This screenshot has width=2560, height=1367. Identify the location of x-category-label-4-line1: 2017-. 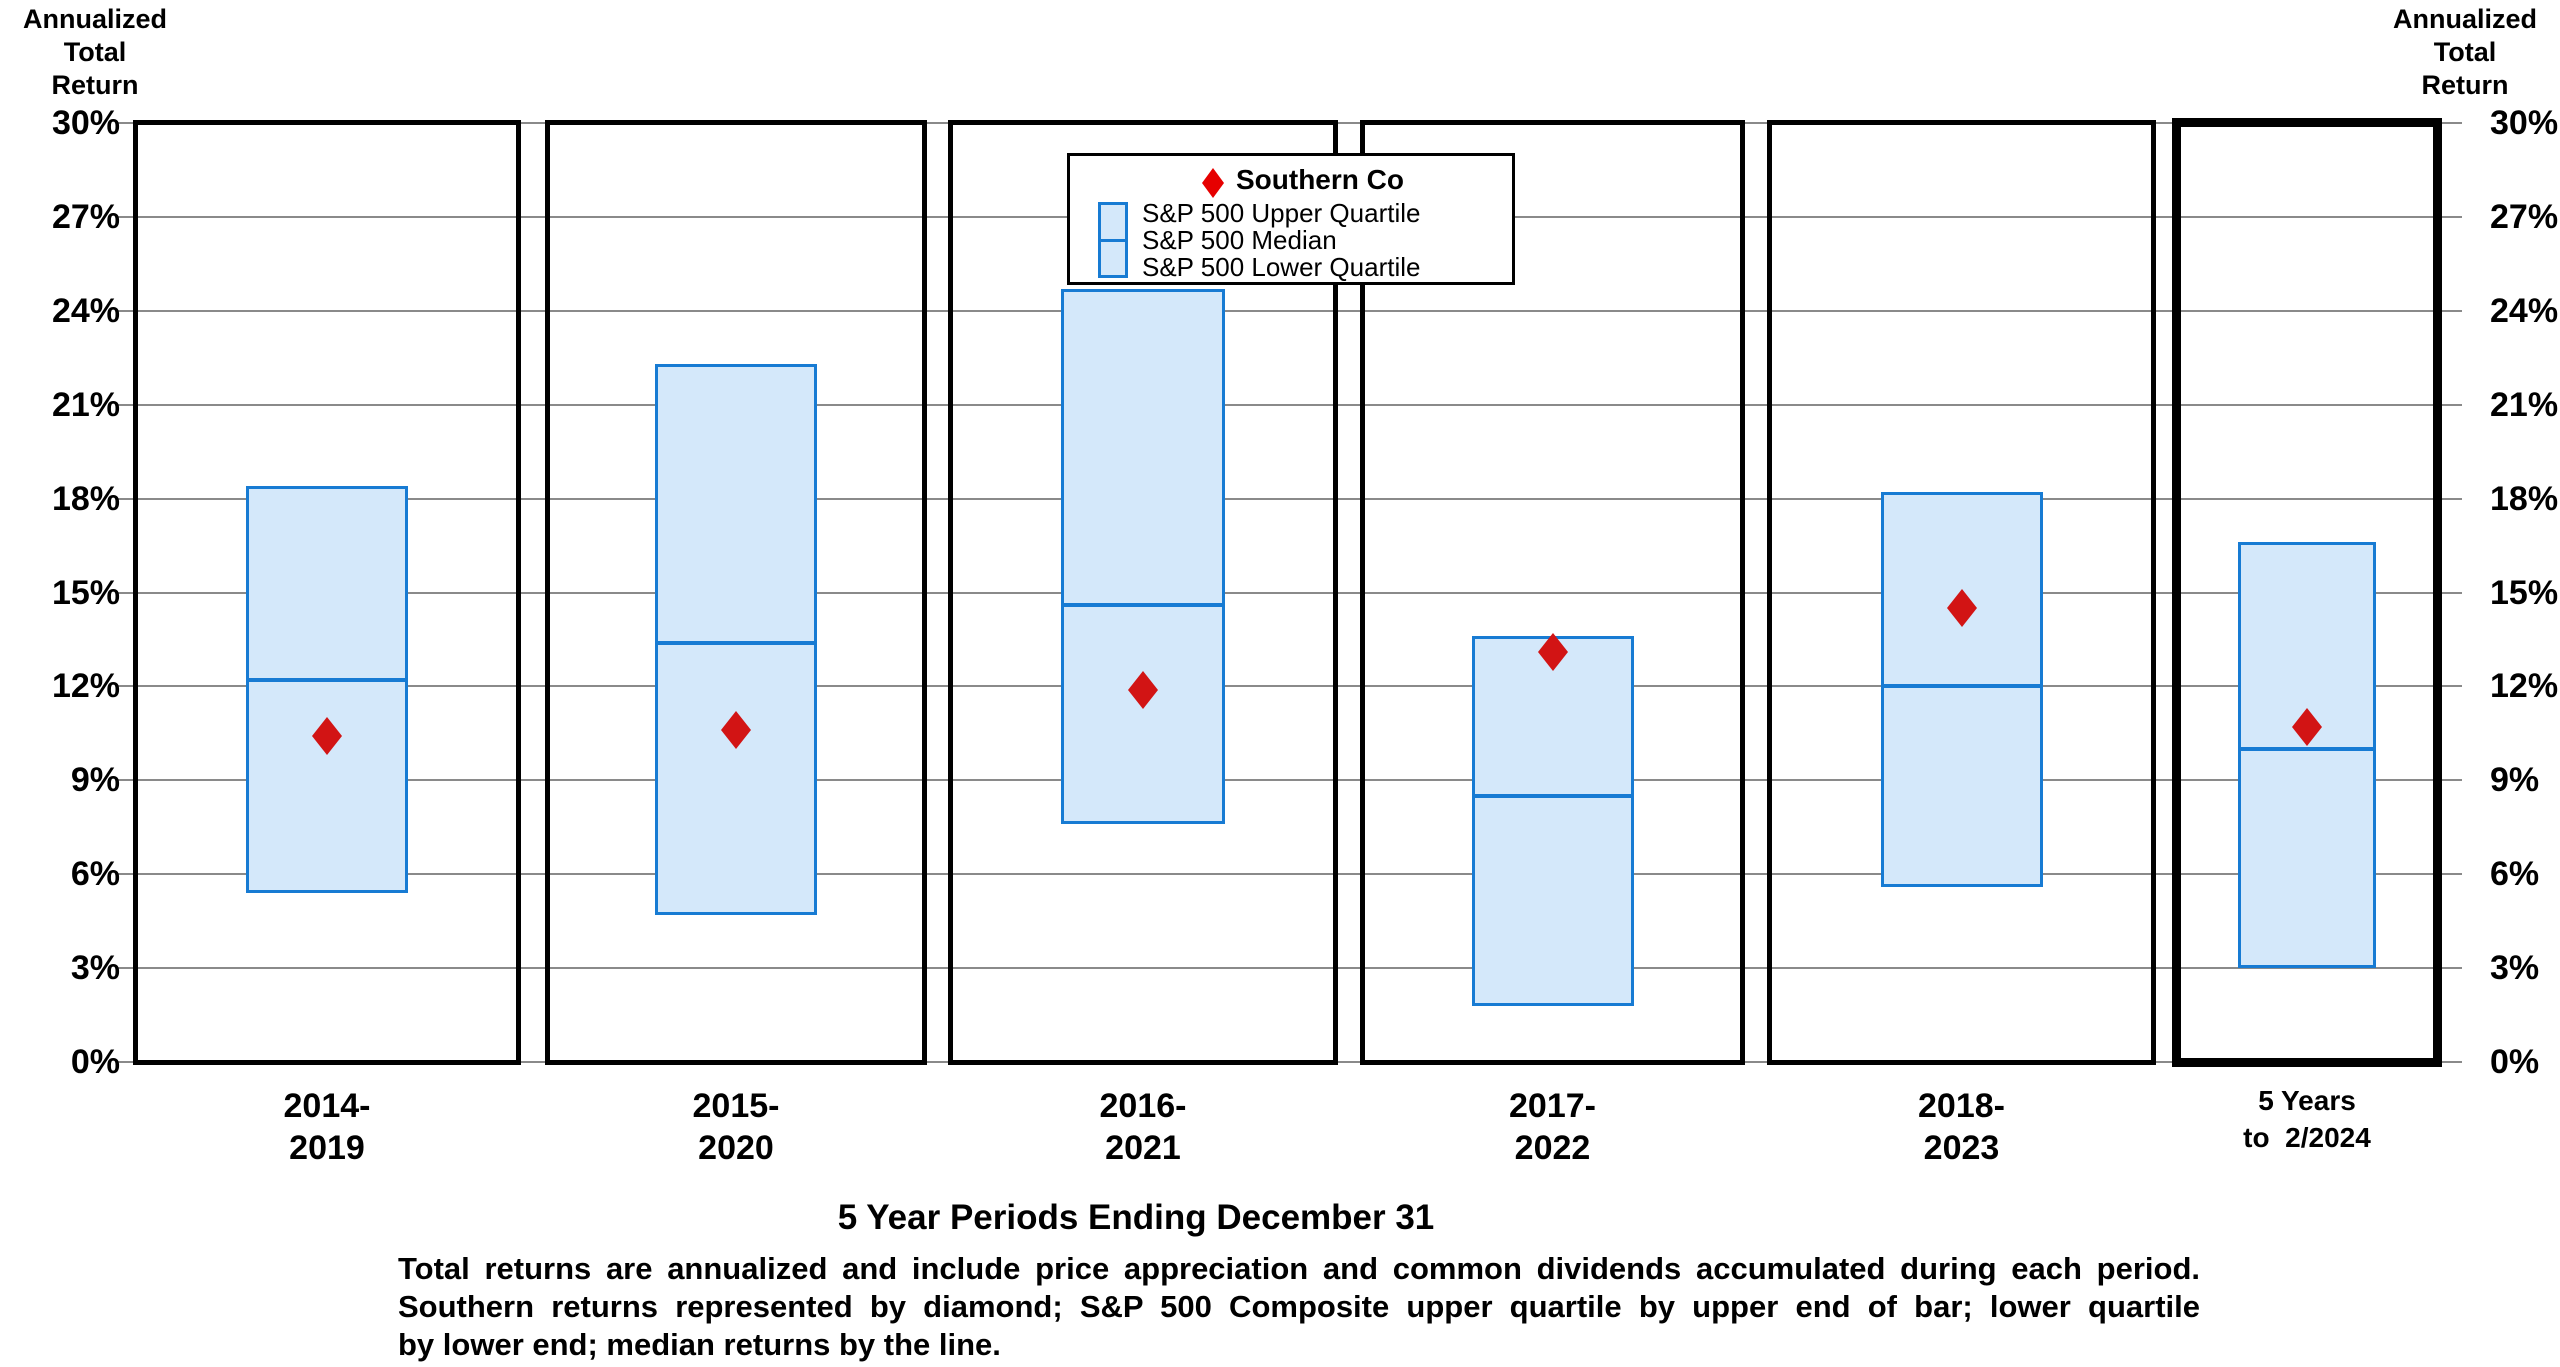
(1552, 1106).